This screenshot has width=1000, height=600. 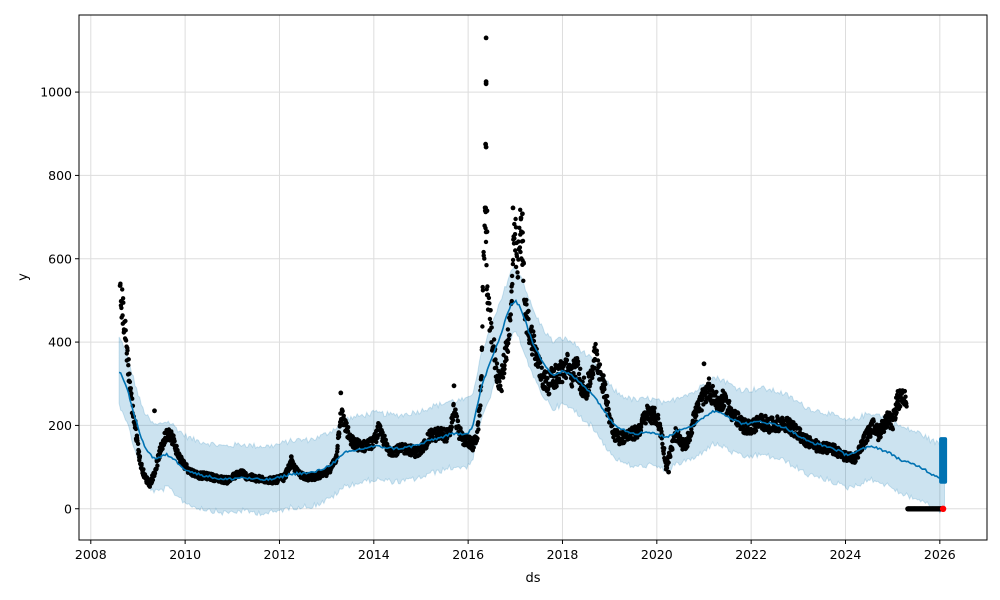 I want to click on x-tick-label: 2014, so click(x=374, y=554).